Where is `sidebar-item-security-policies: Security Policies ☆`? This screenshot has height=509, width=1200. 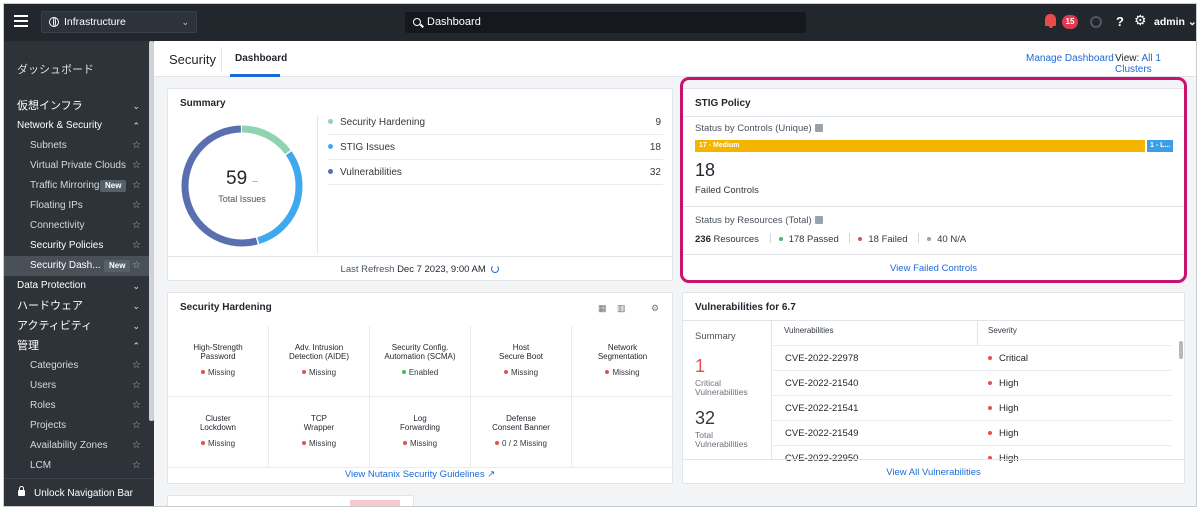
sidebar-item-security-policies: Security Policies ☆ is located at coordinates (79, 246).